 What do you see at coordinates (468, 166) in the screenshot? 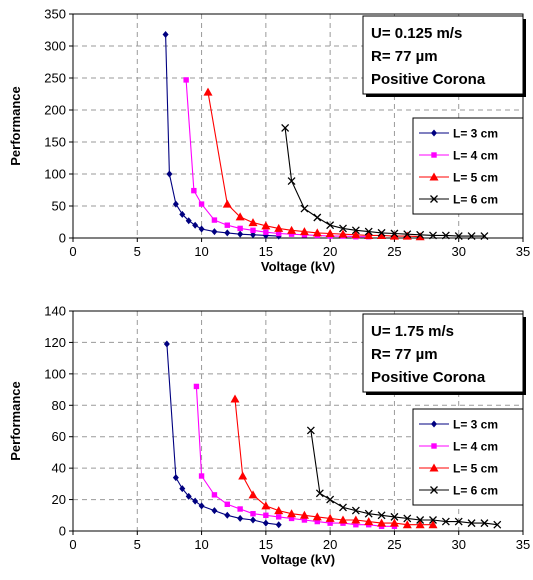
I see `legend-box` at bounding box center [468, 166].